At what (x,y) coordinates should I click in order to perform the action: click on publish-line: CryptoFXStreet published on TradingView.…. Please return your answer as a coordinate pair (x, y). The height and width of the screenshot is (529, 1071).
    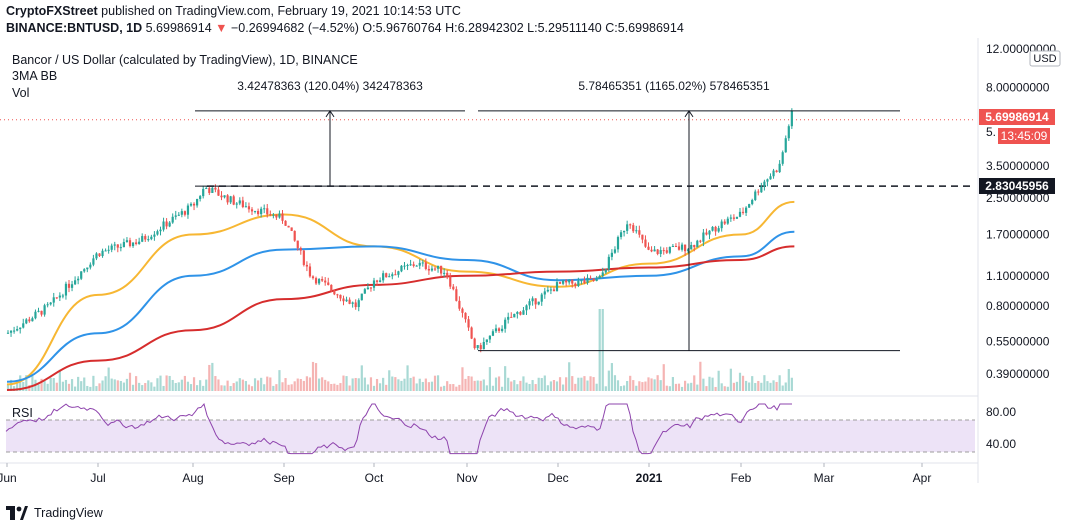
    Looking at the image, I should click on (233, 11).